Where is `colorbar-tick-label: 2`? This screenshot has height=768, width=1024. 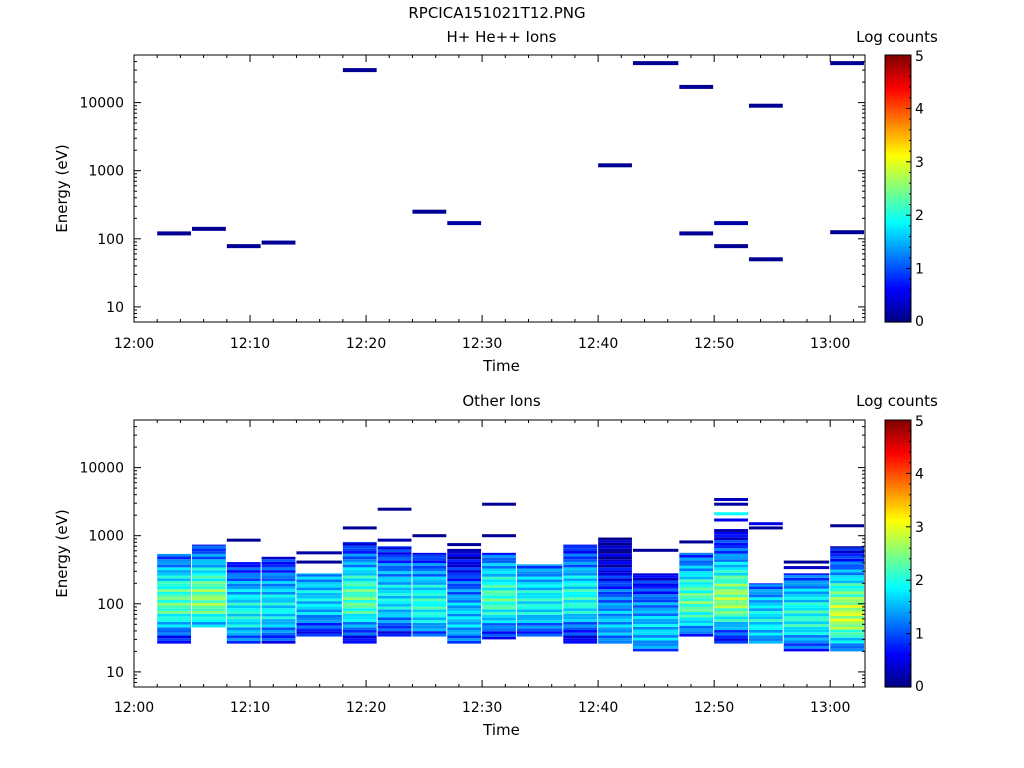 colorbar-tick-label: 2 is located at coordinates (919, 216).